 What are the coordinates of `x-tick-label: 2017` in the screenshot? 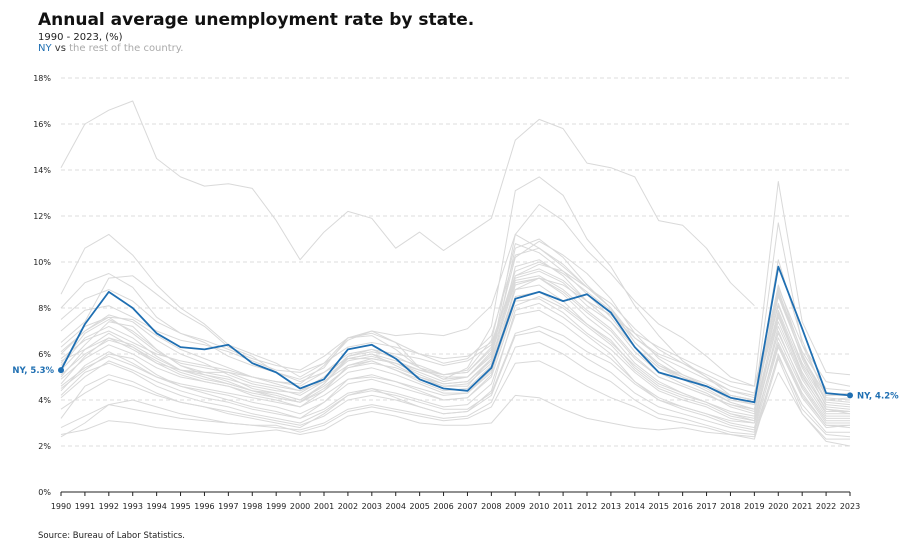 It's located at (706, 506).